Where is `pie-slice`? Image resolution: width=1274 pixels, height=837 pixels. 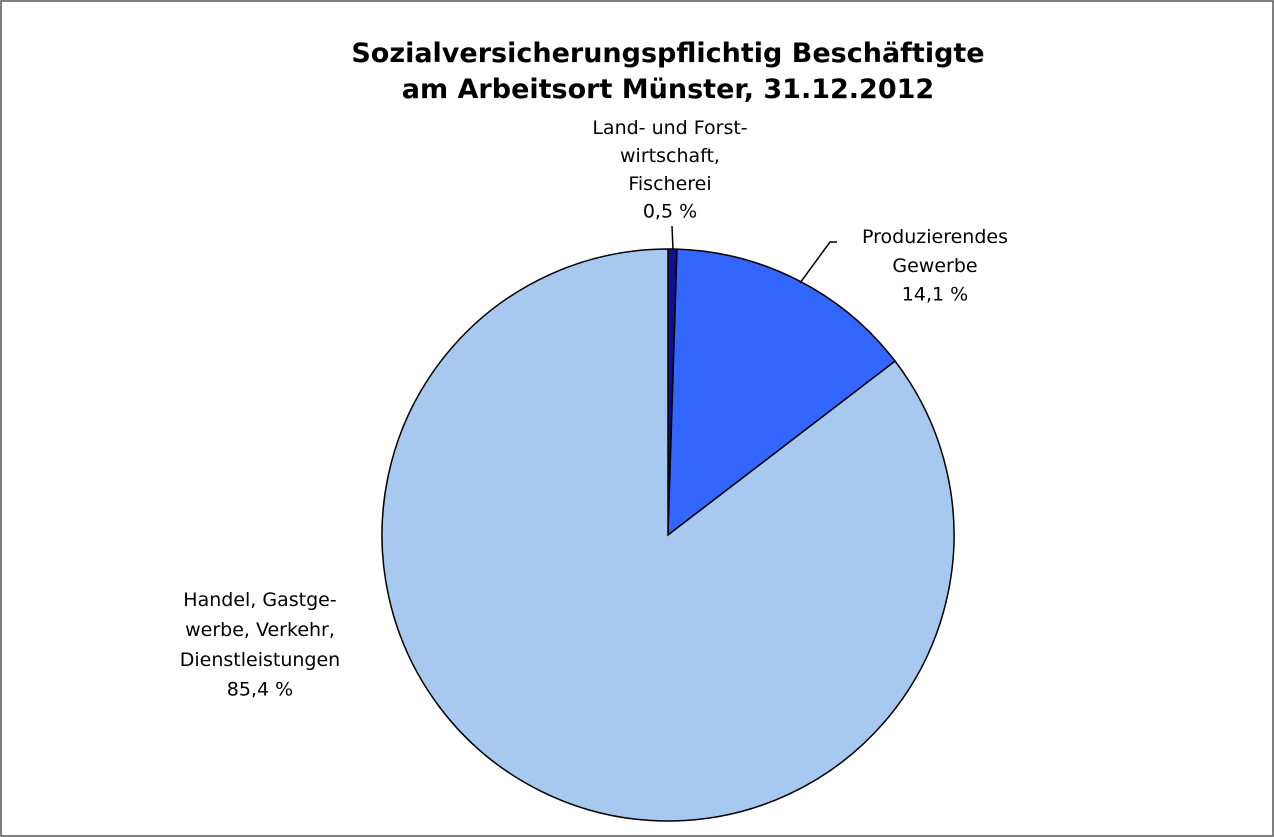 pie-slice is located at coordinates (782, 392).